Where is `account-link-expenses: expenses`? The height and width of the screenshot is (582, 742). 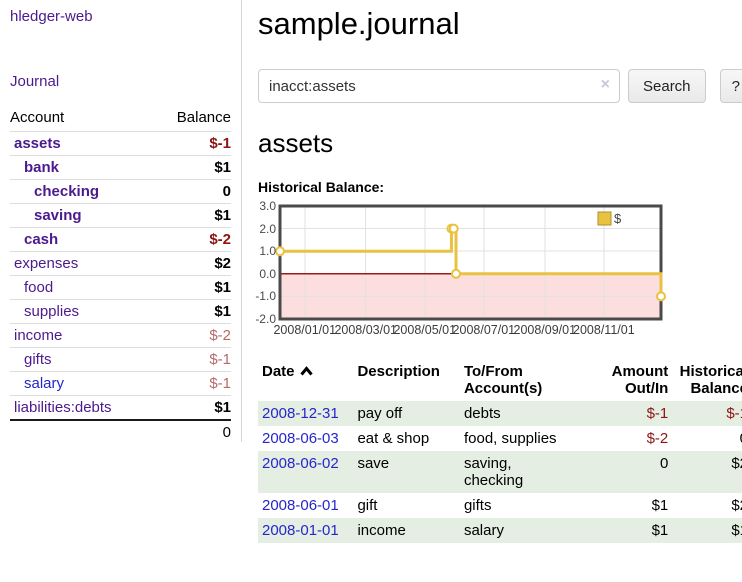 account-link-expenses: expenses is located at coordinates (46, 263).